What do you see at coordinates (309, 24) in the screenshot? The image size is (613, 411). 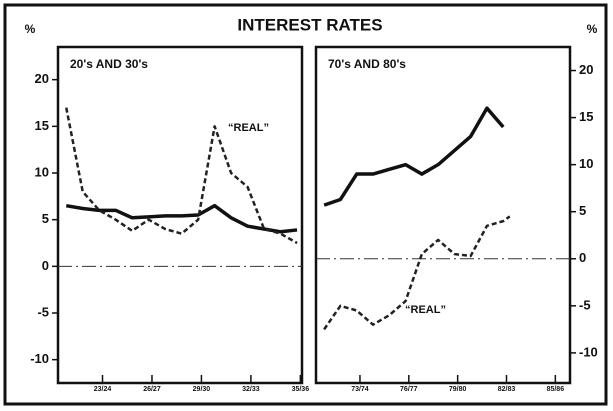 I see `chart-title: INTEREST RATES` at bounding box center [309, 24].